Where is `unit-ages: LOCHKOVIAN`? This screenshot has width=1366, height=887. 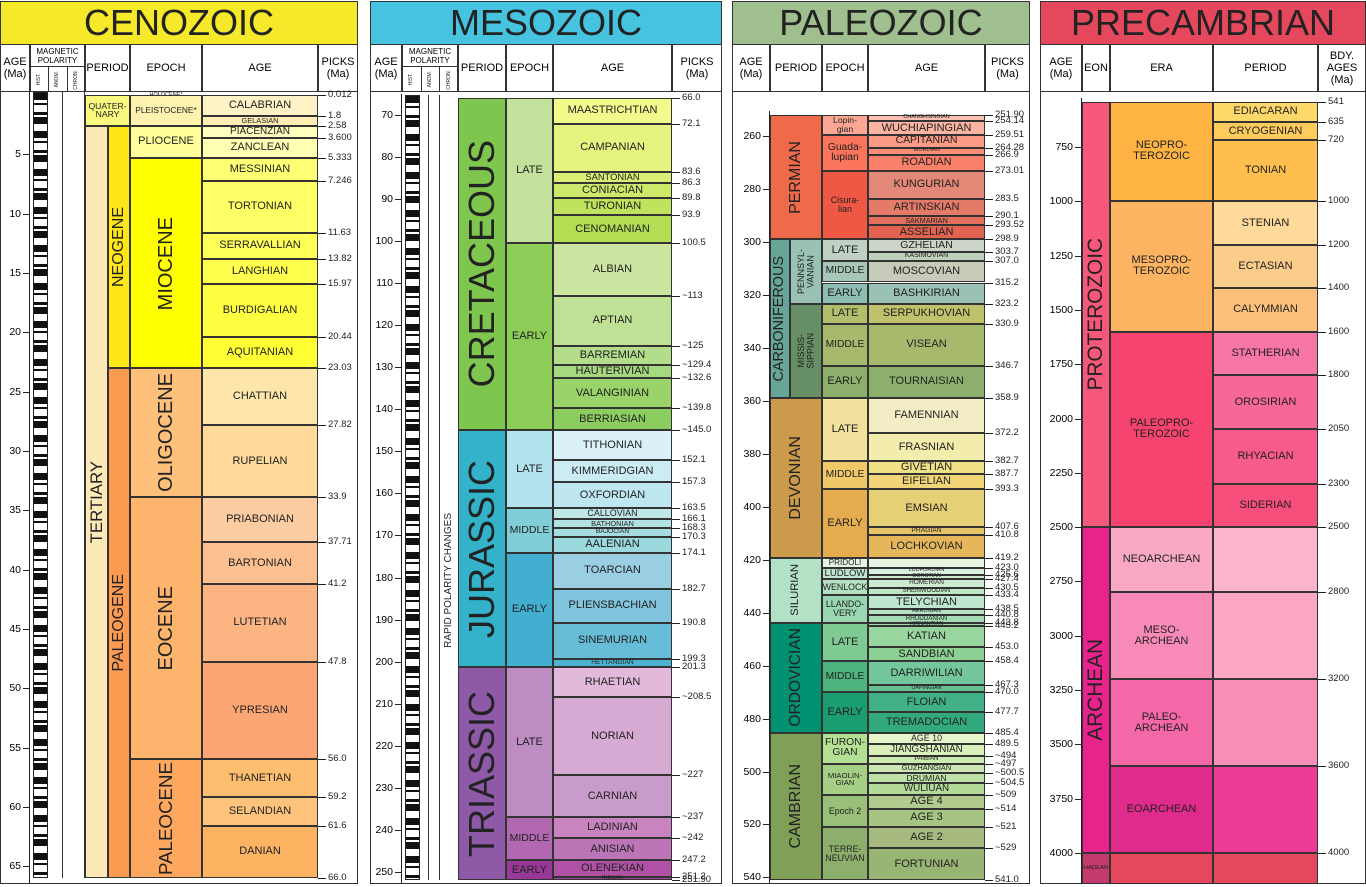 unit-ages: LOCHKOVIAN is located at coordinates (926, 546).